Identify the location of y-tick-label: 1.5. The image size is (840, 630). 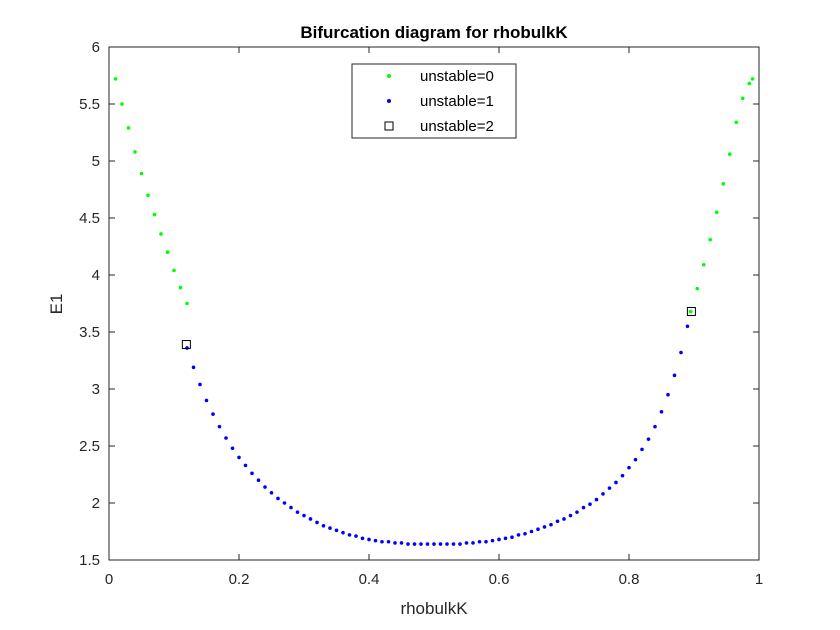
(89, 560).